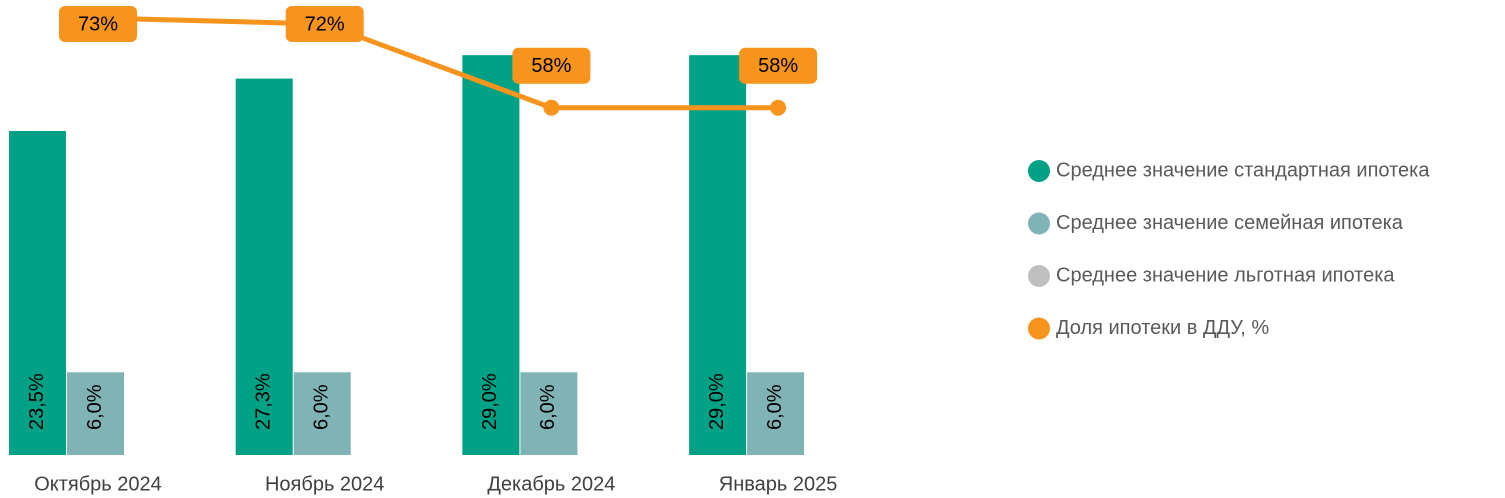 The height and width of the screenshot is (498, 1505). I want to click on bar-value-label: 27,3%, so click(263, 401).